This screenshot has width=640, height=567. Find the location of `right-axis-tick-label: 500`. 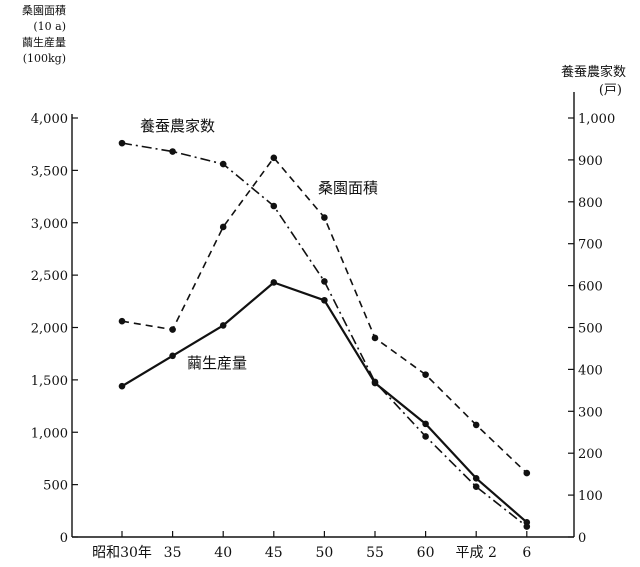

right-axis-tick-label: 500 is located at coordinates (590, 329).